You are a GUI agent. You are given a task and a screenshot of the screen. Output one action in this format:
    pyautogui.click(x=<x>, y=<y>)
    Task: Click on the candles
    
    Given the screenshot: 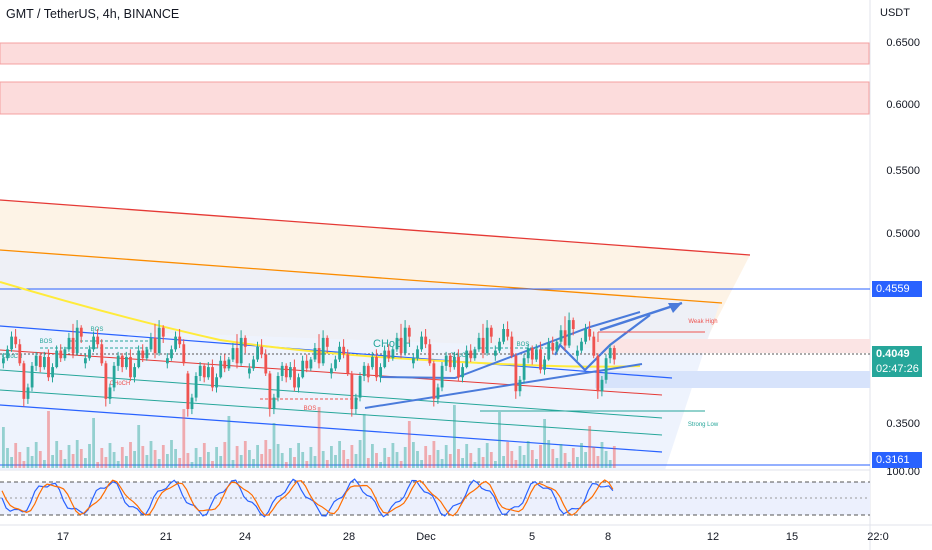 What is the action you would take?
    pyautogui.click(x=309, y=364)
    